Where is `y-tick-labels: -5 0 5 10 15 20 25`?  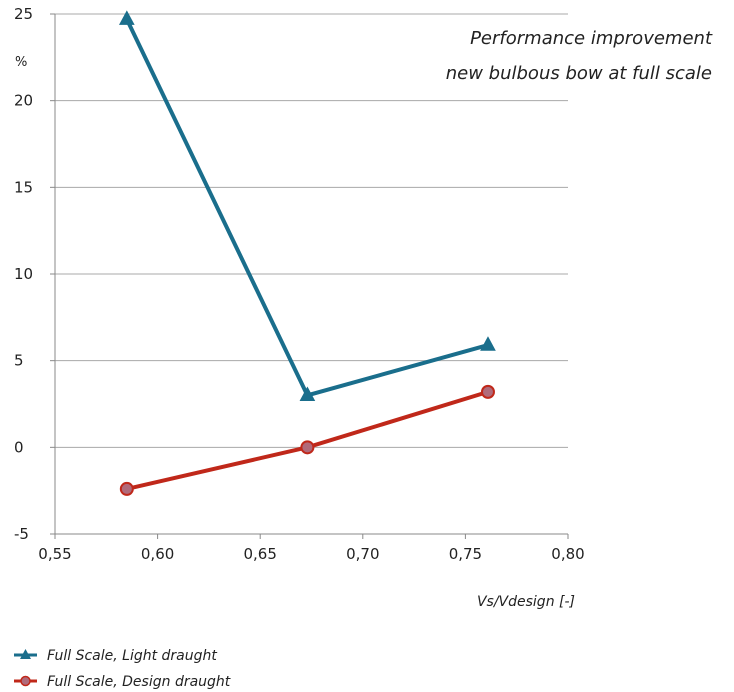
y-tick-labels: -5 0 5 10 15 20 25 is located at coordinates (23, 274).